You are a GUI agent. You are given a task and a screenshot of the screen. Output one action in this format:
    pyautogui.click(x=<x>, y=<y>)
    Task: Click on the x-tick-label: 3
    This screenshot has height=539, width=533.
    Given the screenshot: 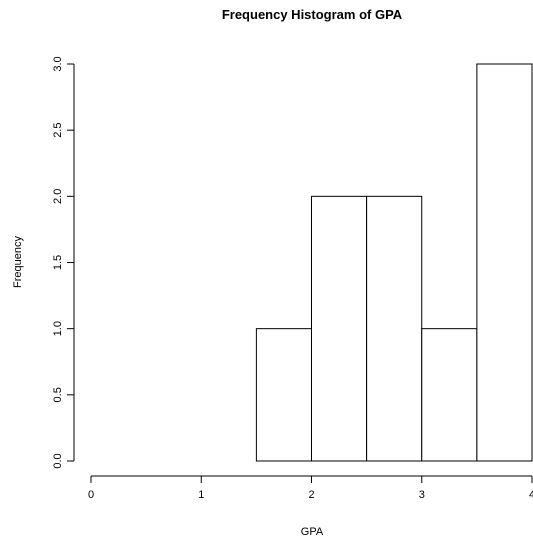 What is the action you would take?
    pyautogui.click(x=422, y=495)
    